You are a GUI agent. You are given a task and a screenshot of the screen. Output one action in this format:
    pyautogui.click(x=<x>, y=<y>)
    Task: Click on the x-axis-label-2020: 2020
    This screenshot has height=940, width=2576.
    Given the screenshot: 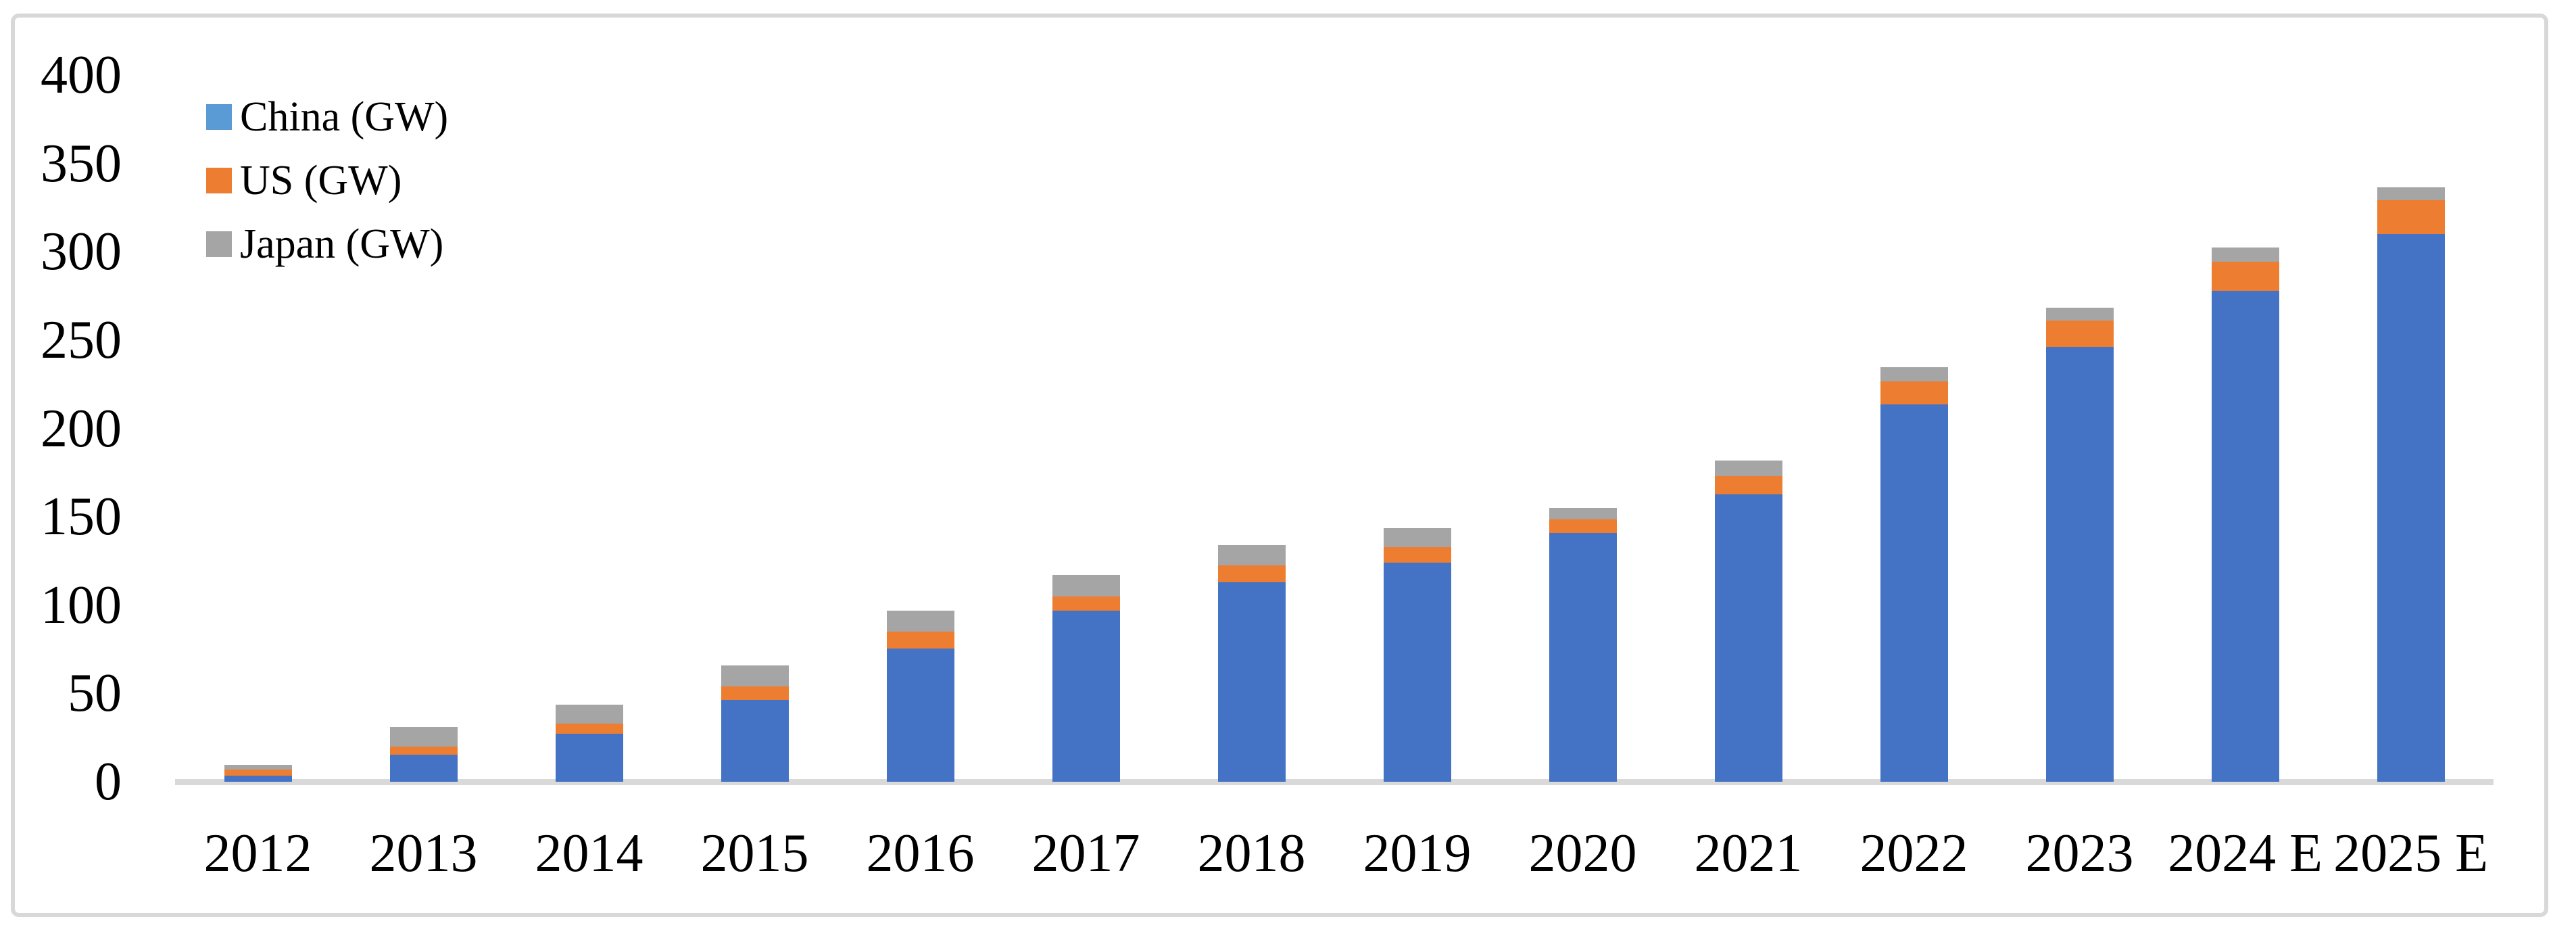 What is the action you would take?
    pyautogui.click(x=1582, y=853)
    